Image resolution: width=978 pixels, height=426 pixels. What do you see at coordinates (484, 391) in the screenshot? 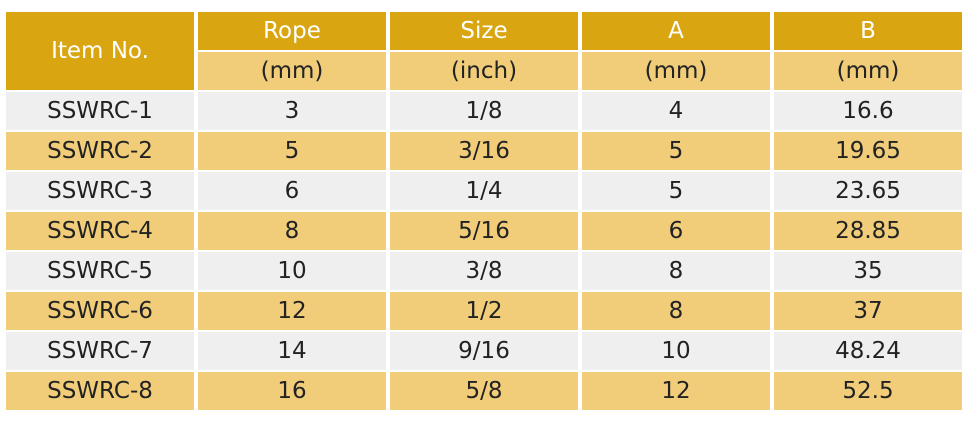
I see `data-cell: 5/8` at bounding box center [484, 391].